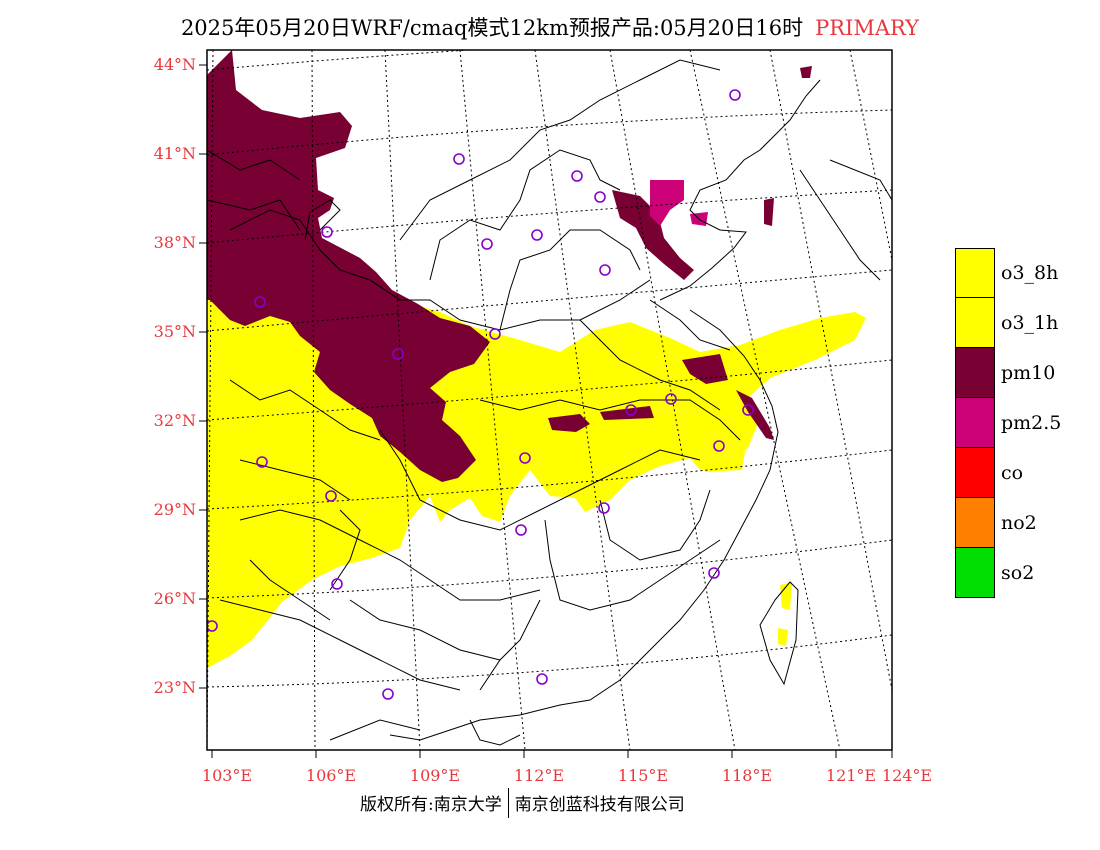  Describe the element at coordinates (638, 393) in the screenshot. I see `pm10-patch-yangtze` at that location.